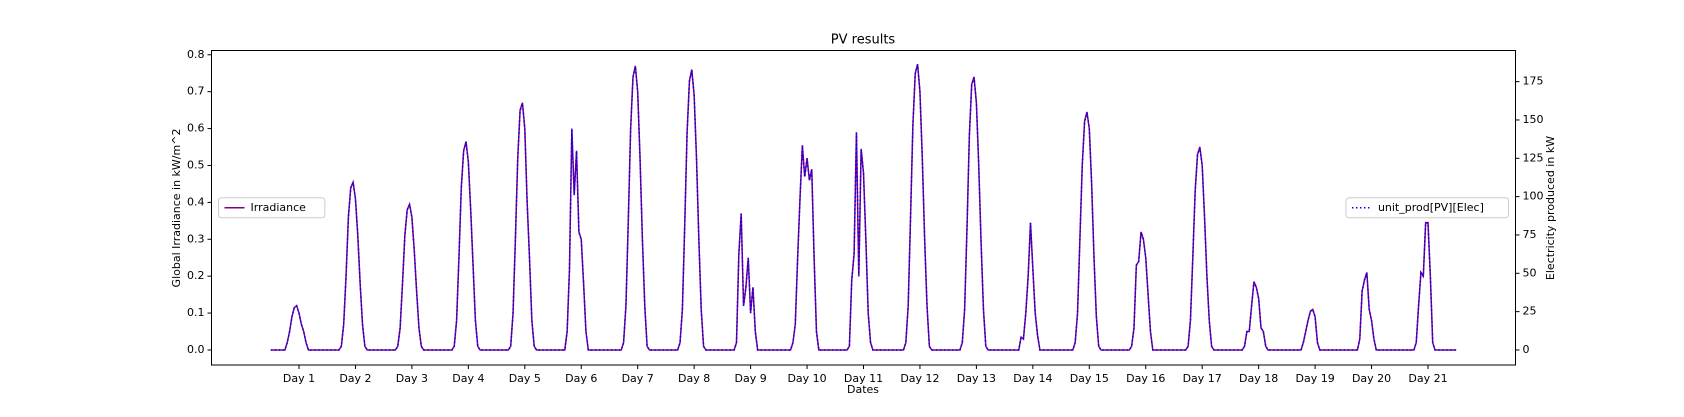 This screenshot has width=1684, height=417. What do you see at coordinates (196, 275) in the screenshot?
I see `y-tick-label: 0.2` at bounding box center [196, 275].